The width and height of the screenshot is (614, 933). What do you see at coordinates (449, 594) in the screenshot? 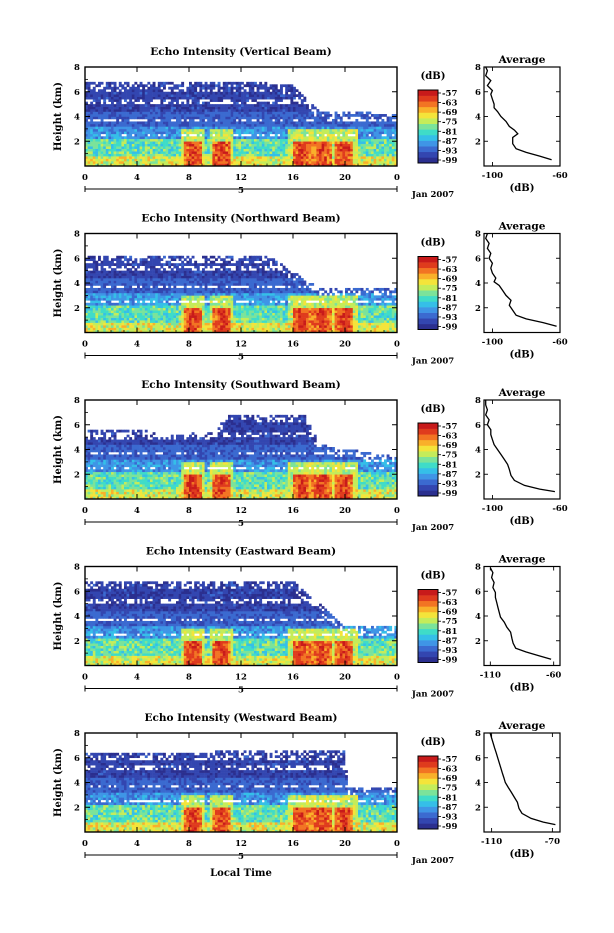
I see `colorbar-tick-label: -57` at bounding box center [449, 594].